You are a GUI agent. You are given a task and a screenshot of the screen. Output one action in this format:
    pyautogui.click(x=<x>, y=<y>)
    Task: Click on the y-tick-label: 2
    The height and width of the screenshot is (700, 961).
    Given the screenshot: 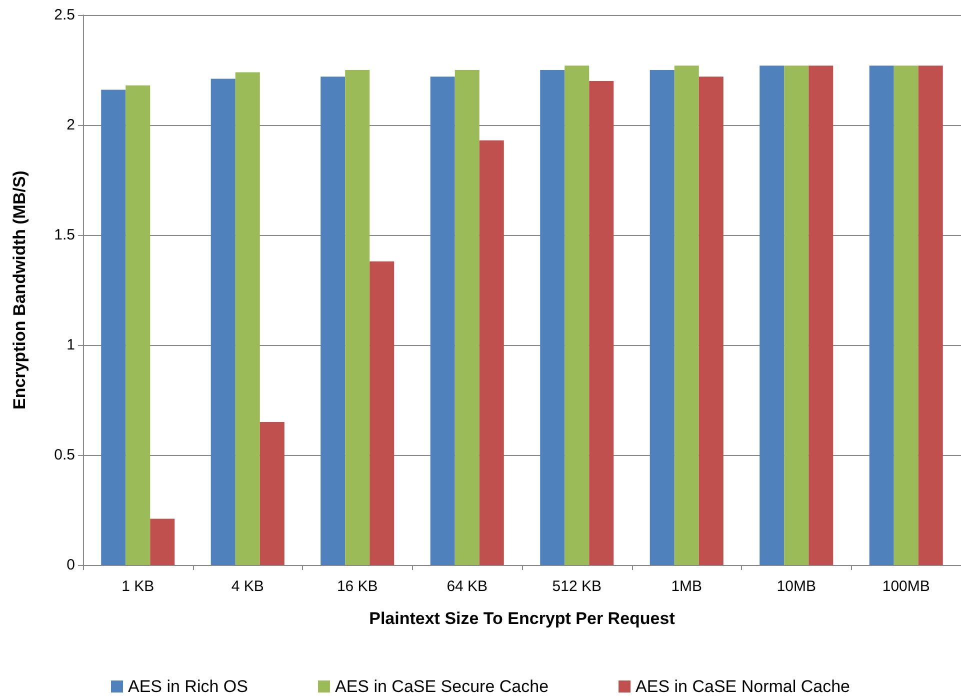 What is the action you would take?
    pyautogui.click(x=70, y=125)
    